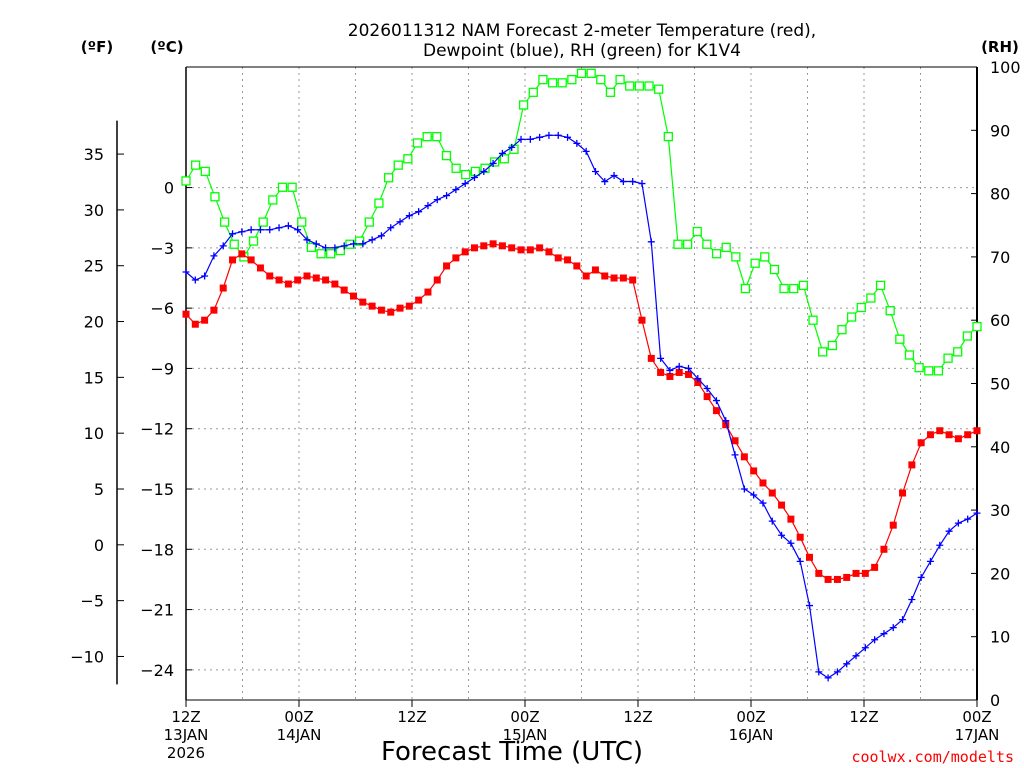 Image resolution: width=1024 pixels, height=768 pixels. I want to click on rh-tick-label: 60, so click(1000, 320).